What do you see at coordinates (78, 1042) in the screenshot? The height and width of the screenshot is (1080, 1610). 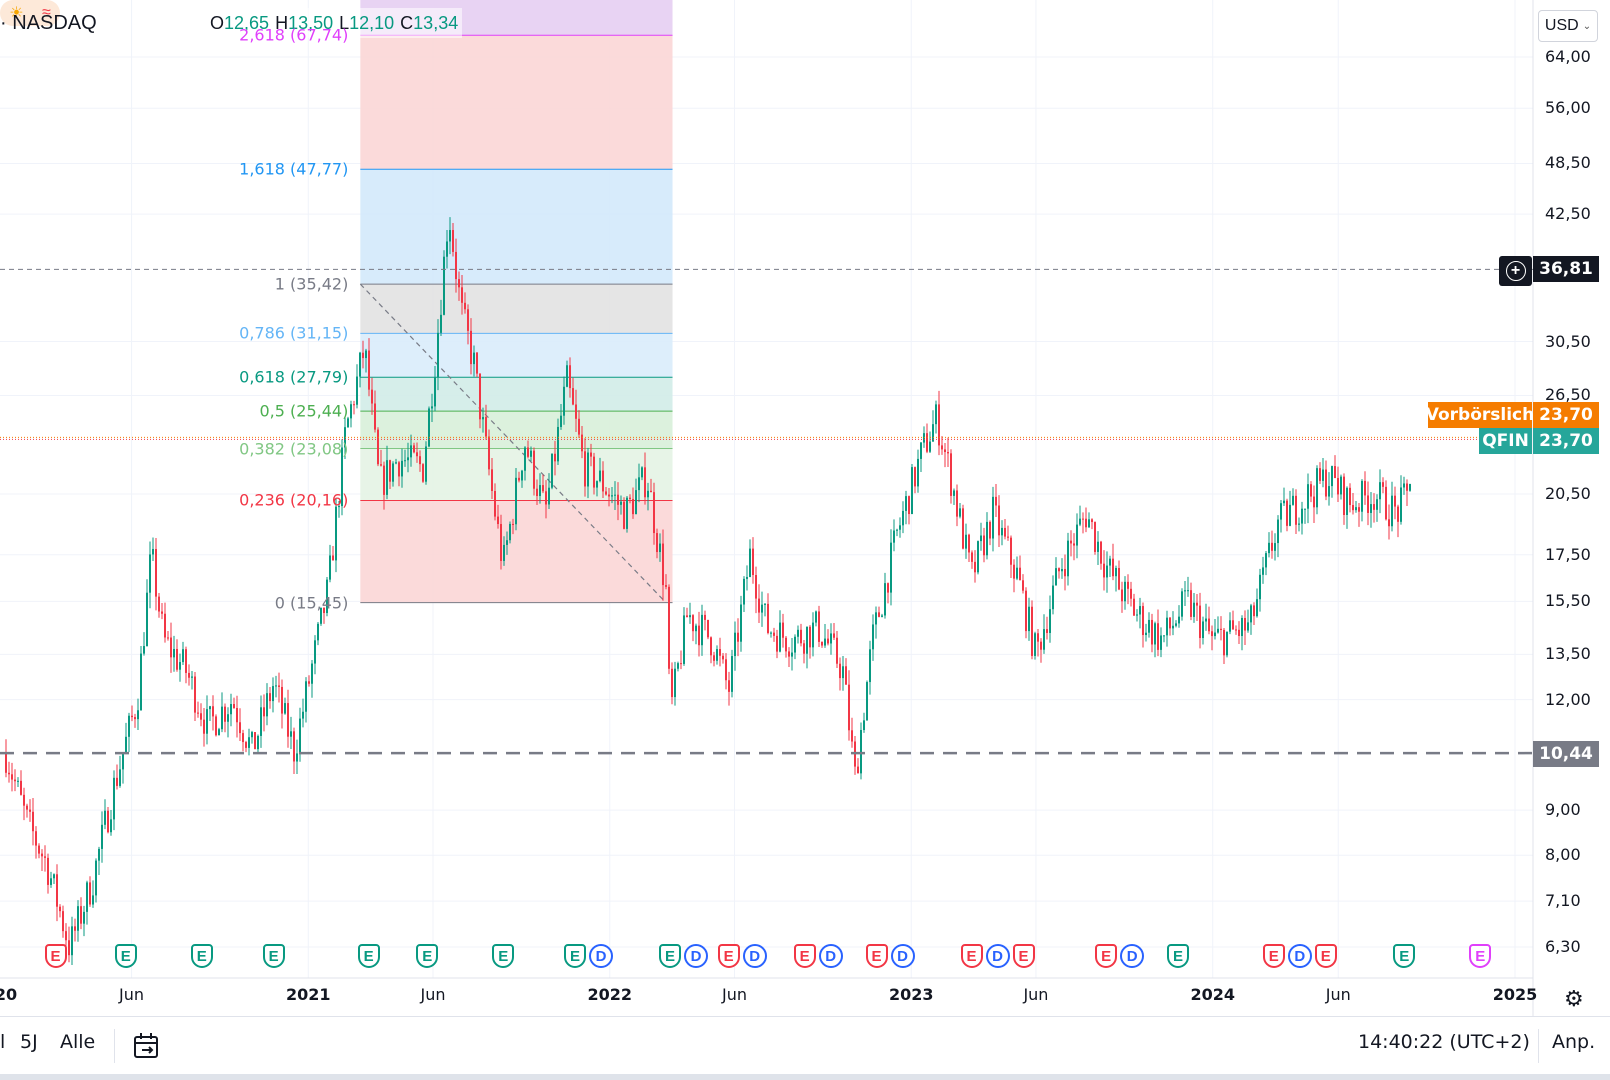 I see `range-all-button: Alle` at bounding box center [78, 1042].